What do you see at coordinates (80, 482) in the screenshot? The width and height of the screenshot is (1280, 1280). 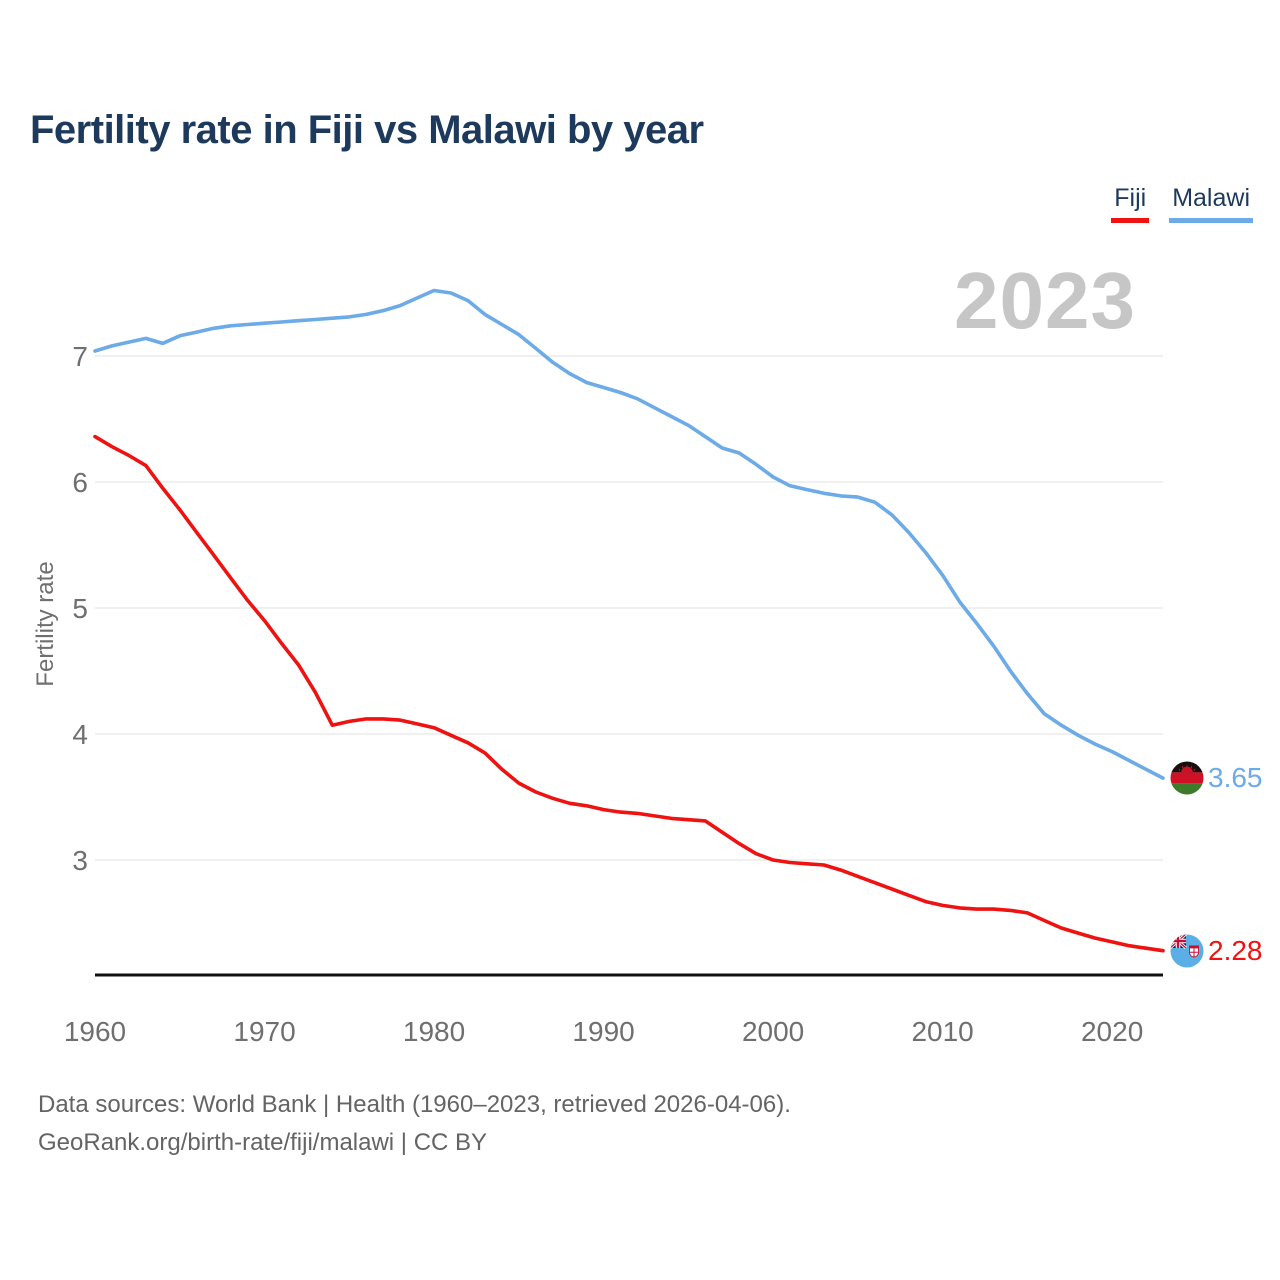 I see `svg-text: 6` at bounding box center [80, 482].